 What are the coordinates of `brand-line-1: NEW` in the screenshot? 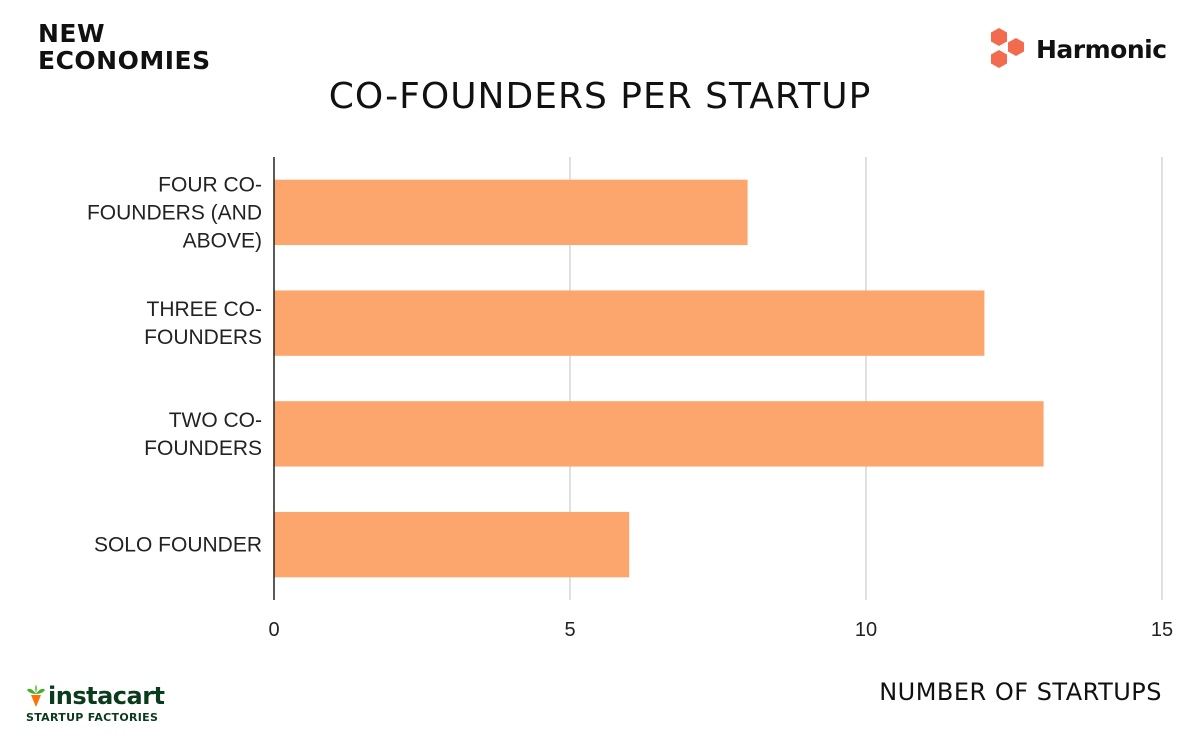 It's located at (72, 33).